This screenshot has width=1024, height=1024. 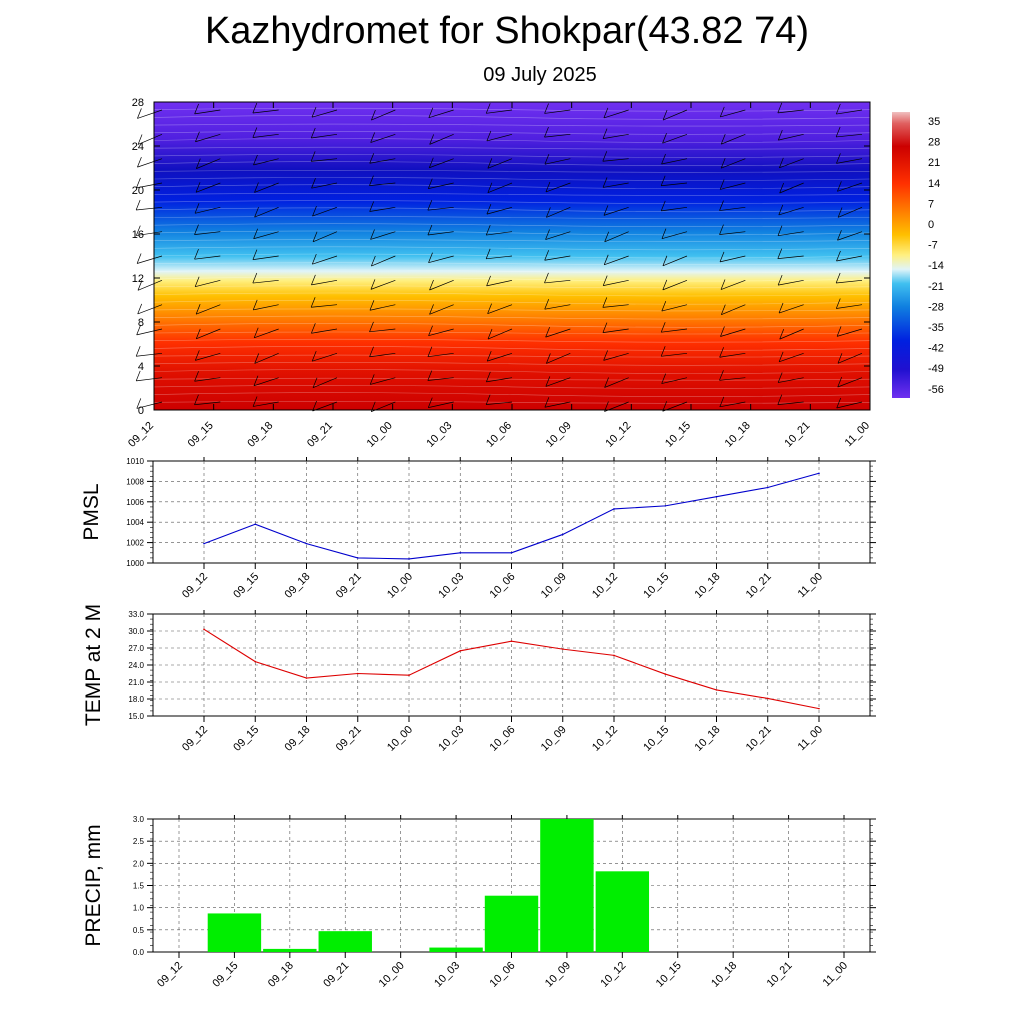 I want to click on x-tick-label: 09_15, so click(x=246, y=586).